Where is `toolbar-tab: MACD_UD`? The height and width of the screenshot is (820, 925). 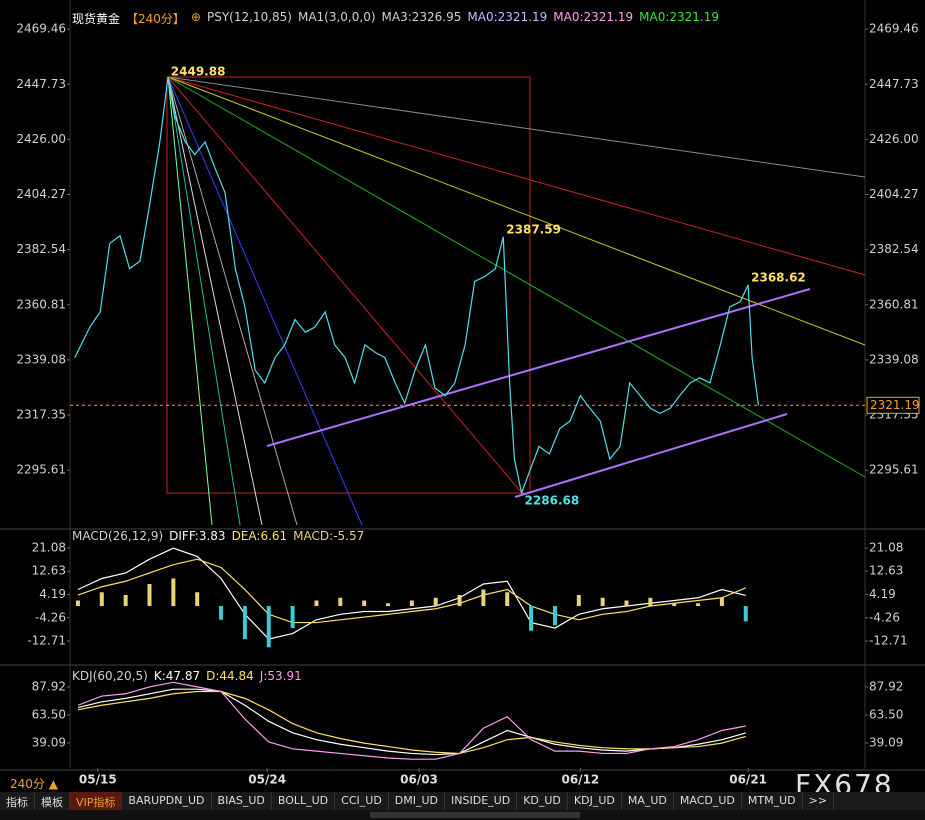 toolbar-tab: MACD_UD is located at coordinates (708, 801).